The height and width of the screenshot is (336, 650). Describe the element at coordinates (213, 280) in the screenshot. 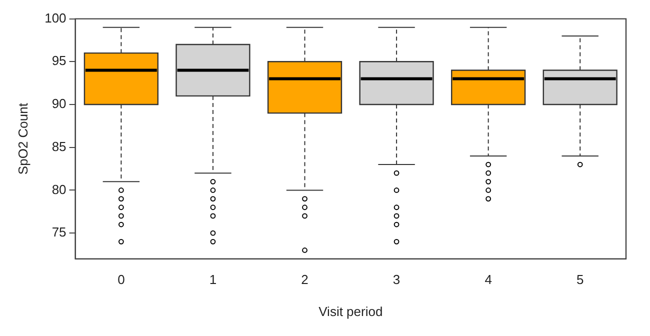

I see `x-tick-label: 1` at that location.